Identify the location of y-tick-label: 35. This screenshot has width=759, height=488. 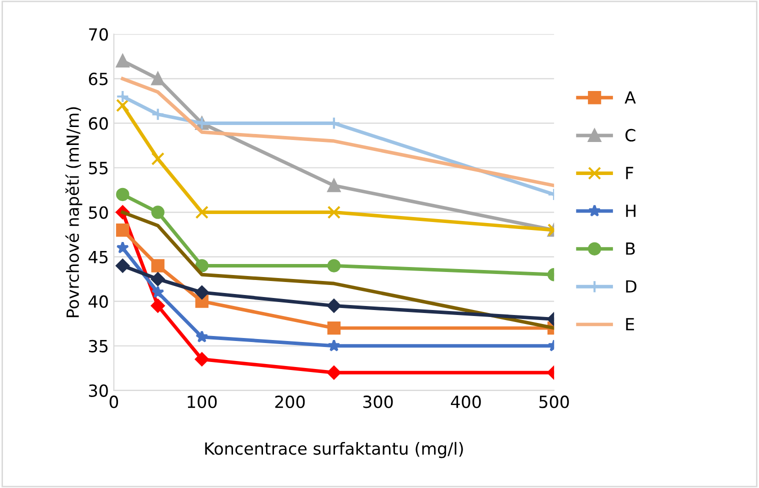
(98, 346).